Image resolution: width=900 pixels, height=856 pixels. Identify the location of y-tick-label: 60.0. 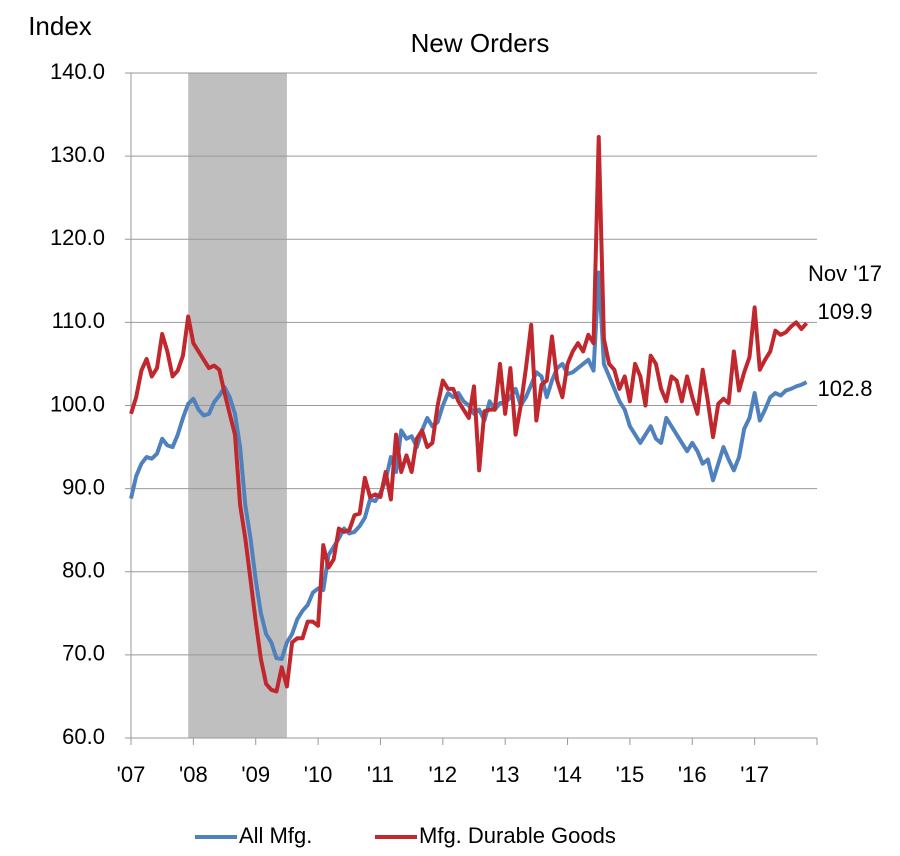
(83, 736).